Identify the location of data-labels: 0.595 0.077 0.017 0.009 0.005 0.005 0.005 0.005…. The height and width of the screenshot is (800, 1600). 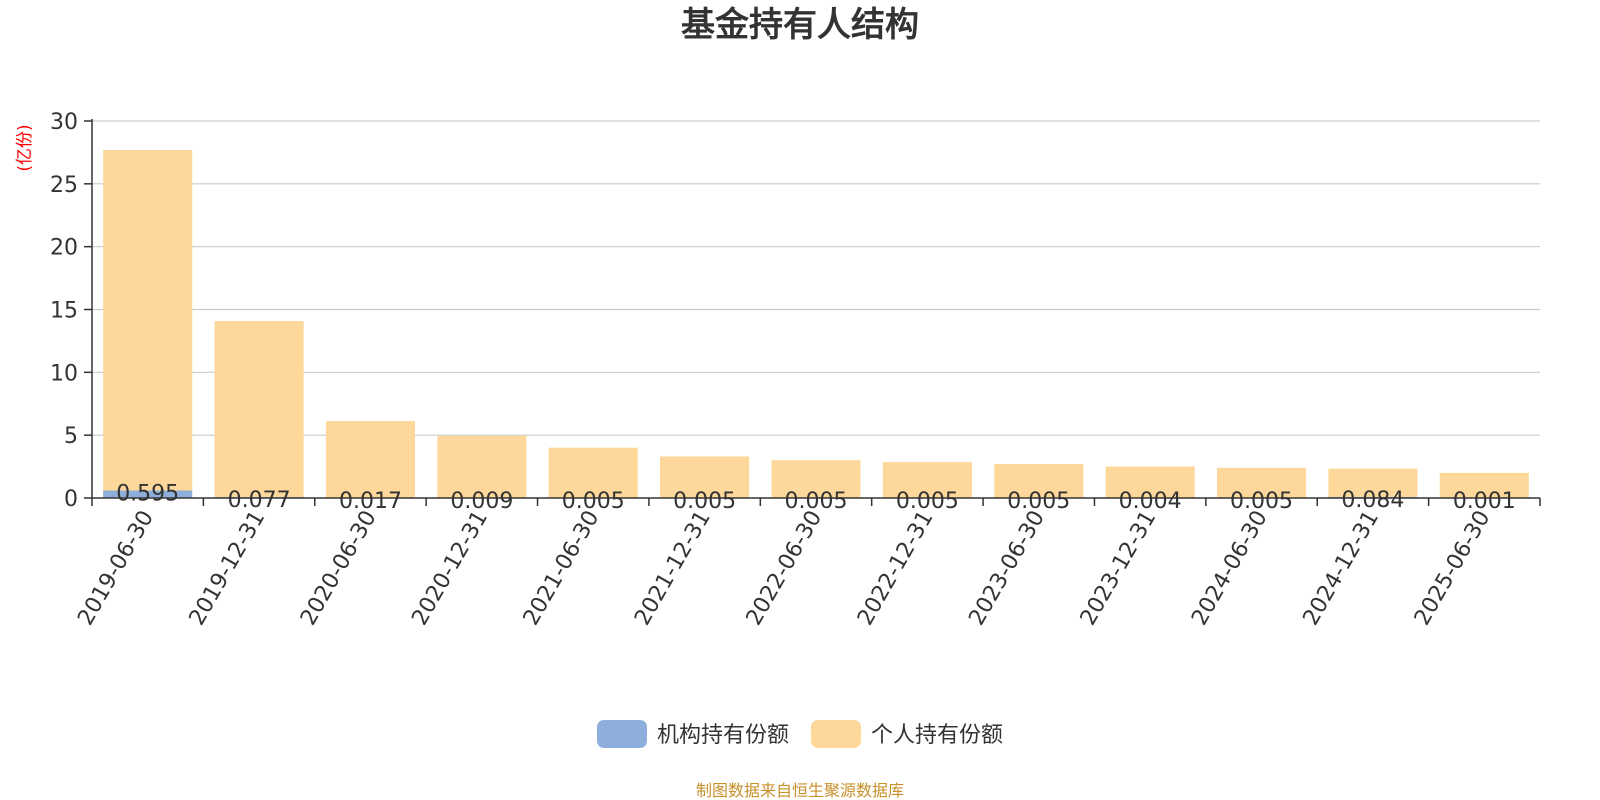
(816, 498).